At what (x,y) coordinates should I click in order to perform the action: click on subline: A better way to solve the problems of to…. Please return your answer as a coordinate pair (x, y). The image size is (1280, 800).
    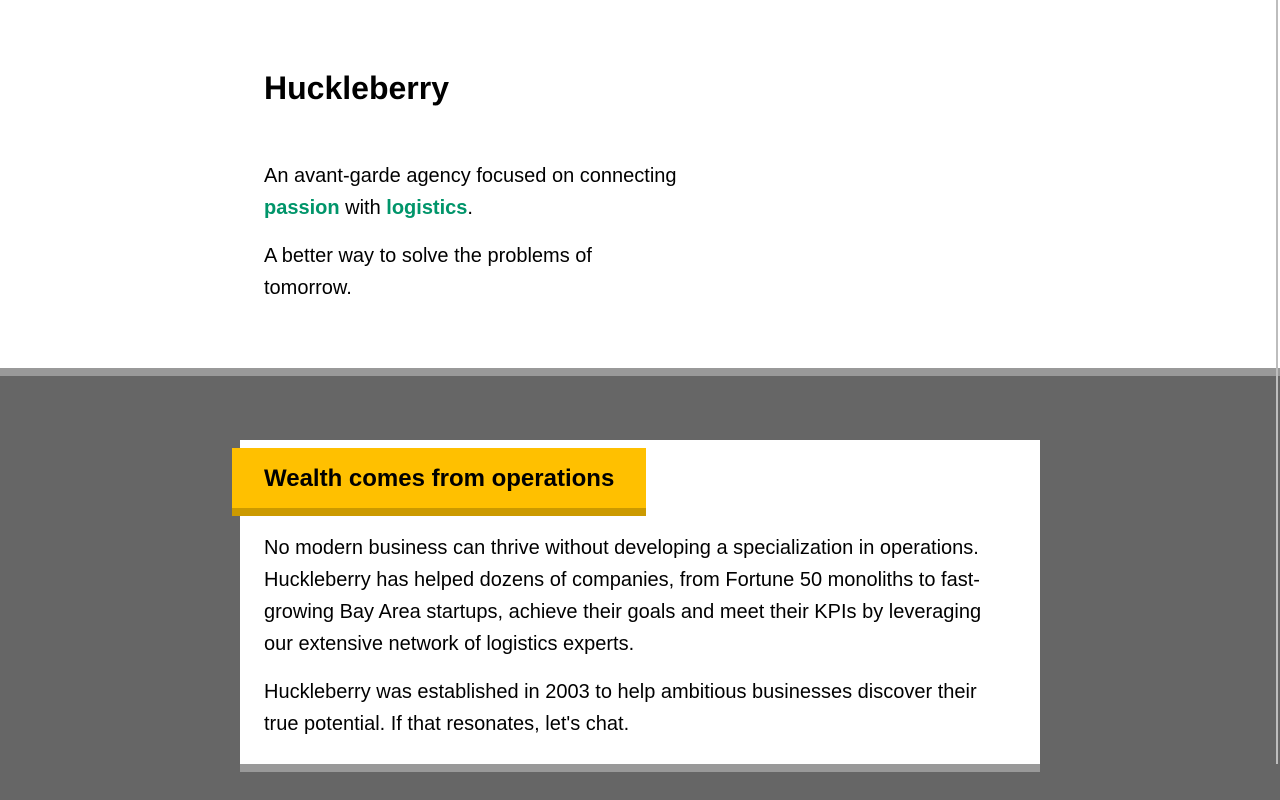
    Looking at the image, I should click on (428, 272).